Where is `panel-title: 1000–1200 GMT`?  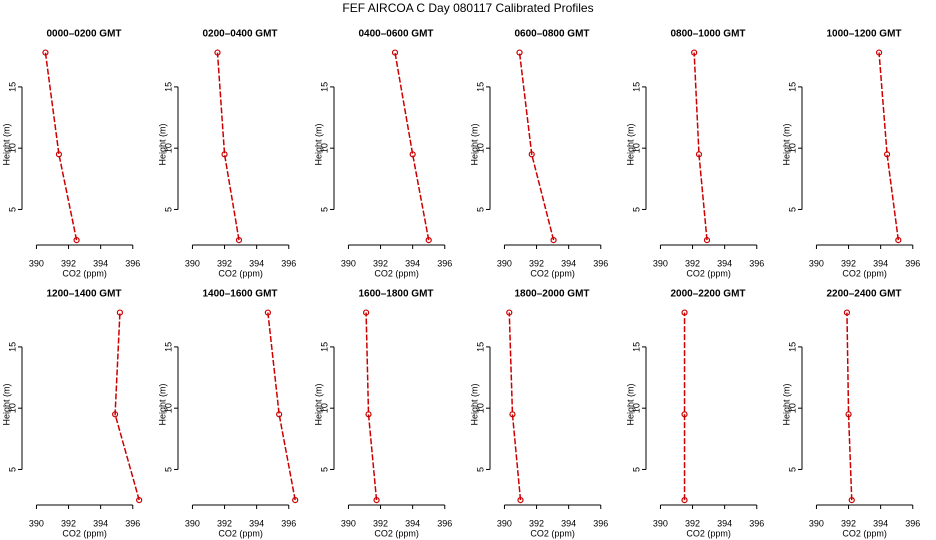
panel-title: 1000–1200 GMT is located at coordinates (863, 34).